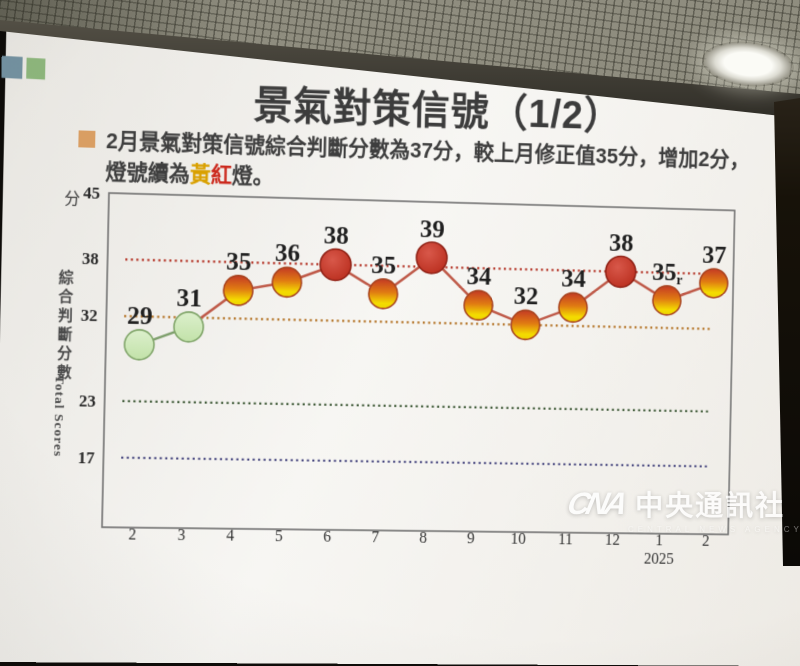 The image size is (800, 666). What do you see at coordinates (91, 192) in the screenshot?
I see `y-tick-label: 45` at bounding box center [91, 192].